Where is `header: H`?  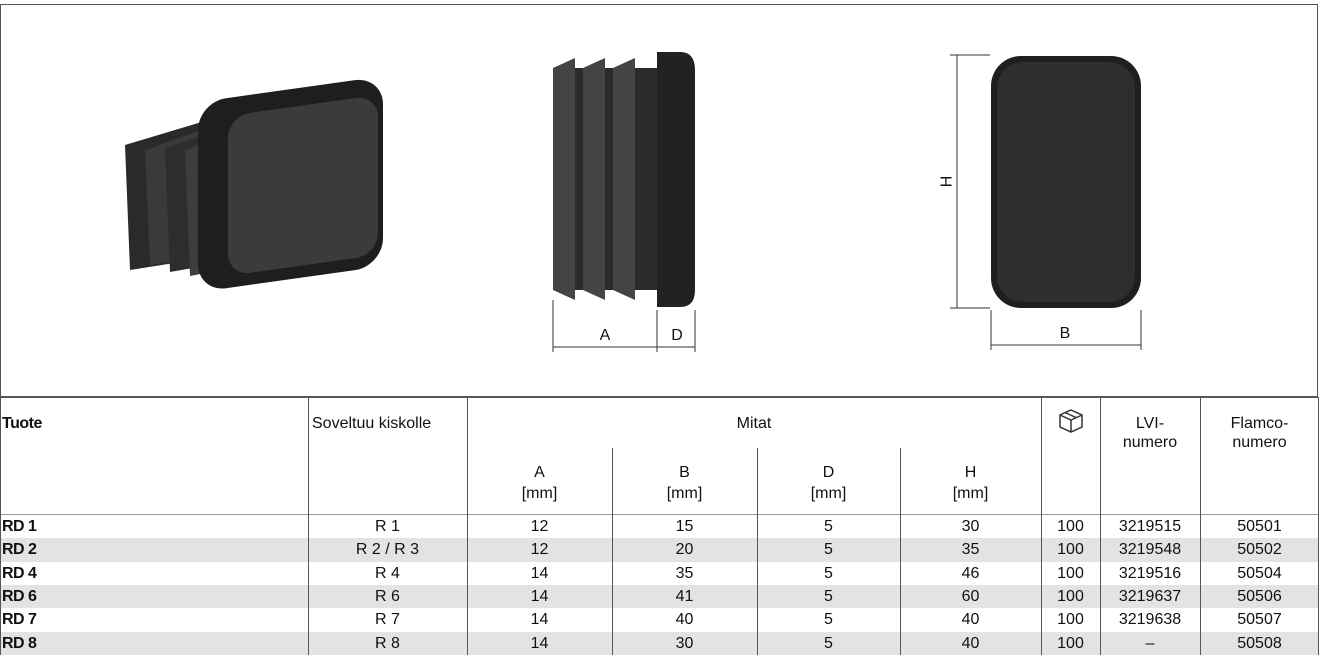
header: H is located at coordinates (970, 472).